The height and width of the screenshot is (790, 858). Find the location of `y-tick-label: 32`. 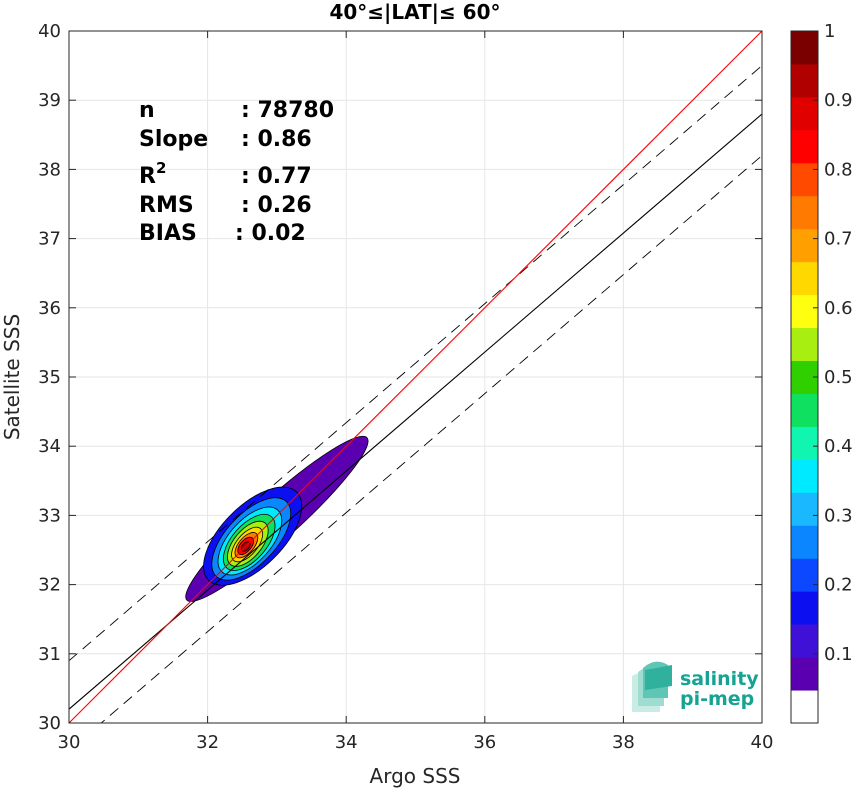

y-tick-label: 32 is located at coordinates (49, 585).